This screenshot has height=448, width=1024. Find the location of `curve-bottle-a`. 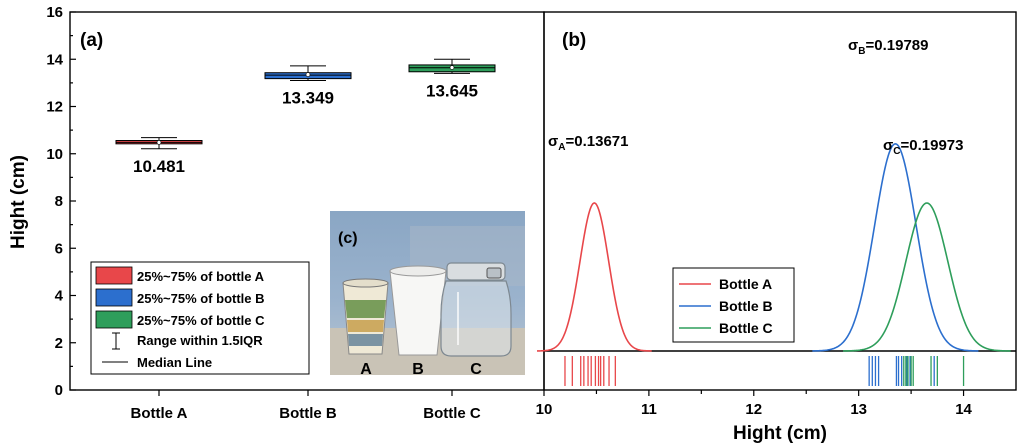

curve-bottle-a is located at coordinates (594, 277).